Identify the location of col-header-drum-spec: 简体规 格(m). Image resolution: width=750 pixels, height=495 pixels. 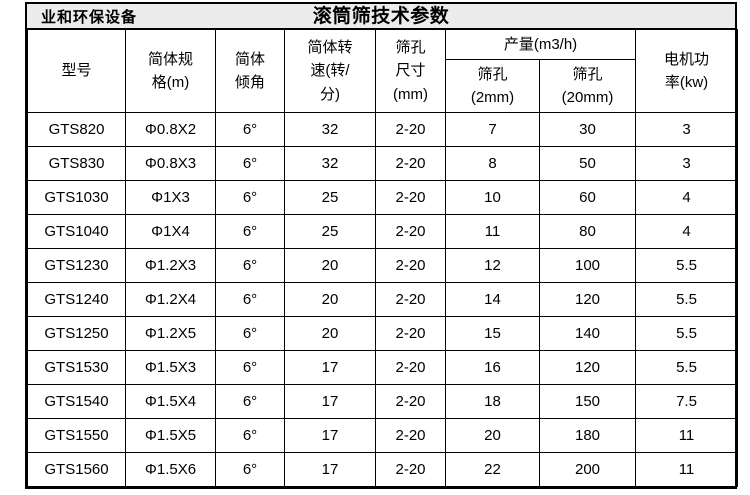
(170, 71).